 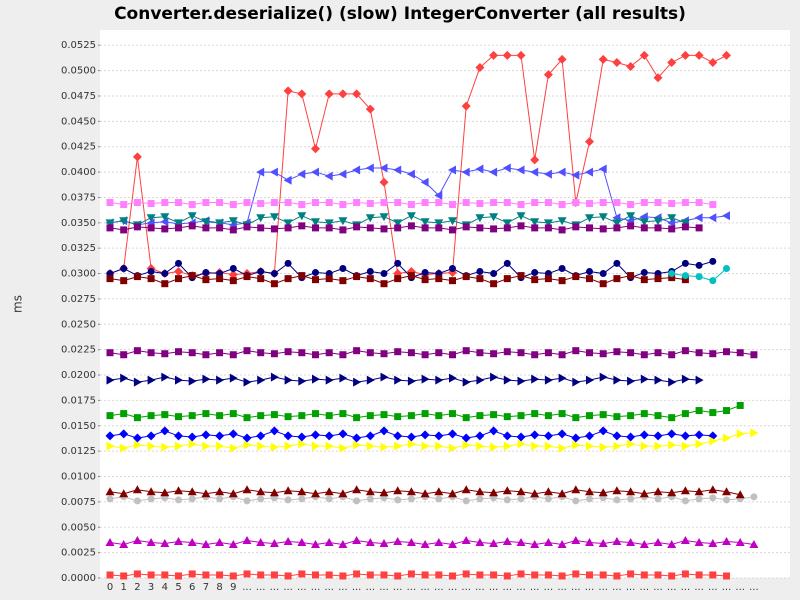 What do you see at coordinates (165, 587) in the screenshot?
I see `x-tick-label: 4` at bounding box center [165, 587].